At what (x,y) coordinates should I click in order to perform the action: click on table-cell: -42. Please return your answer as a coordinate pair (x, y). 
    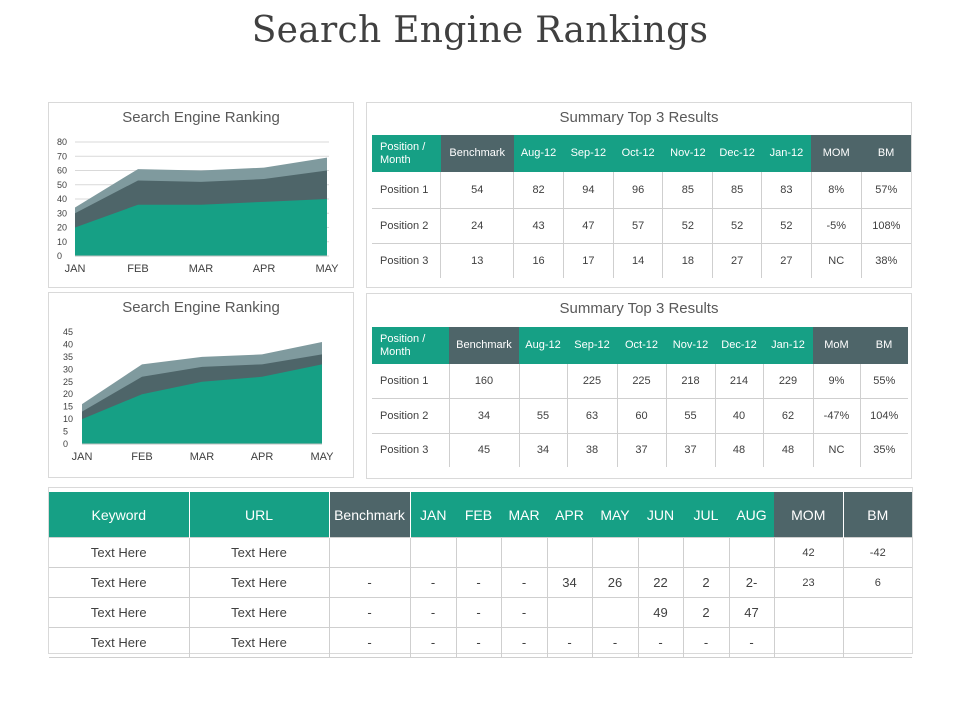
    Looking at the image, I should click on (877, 552).